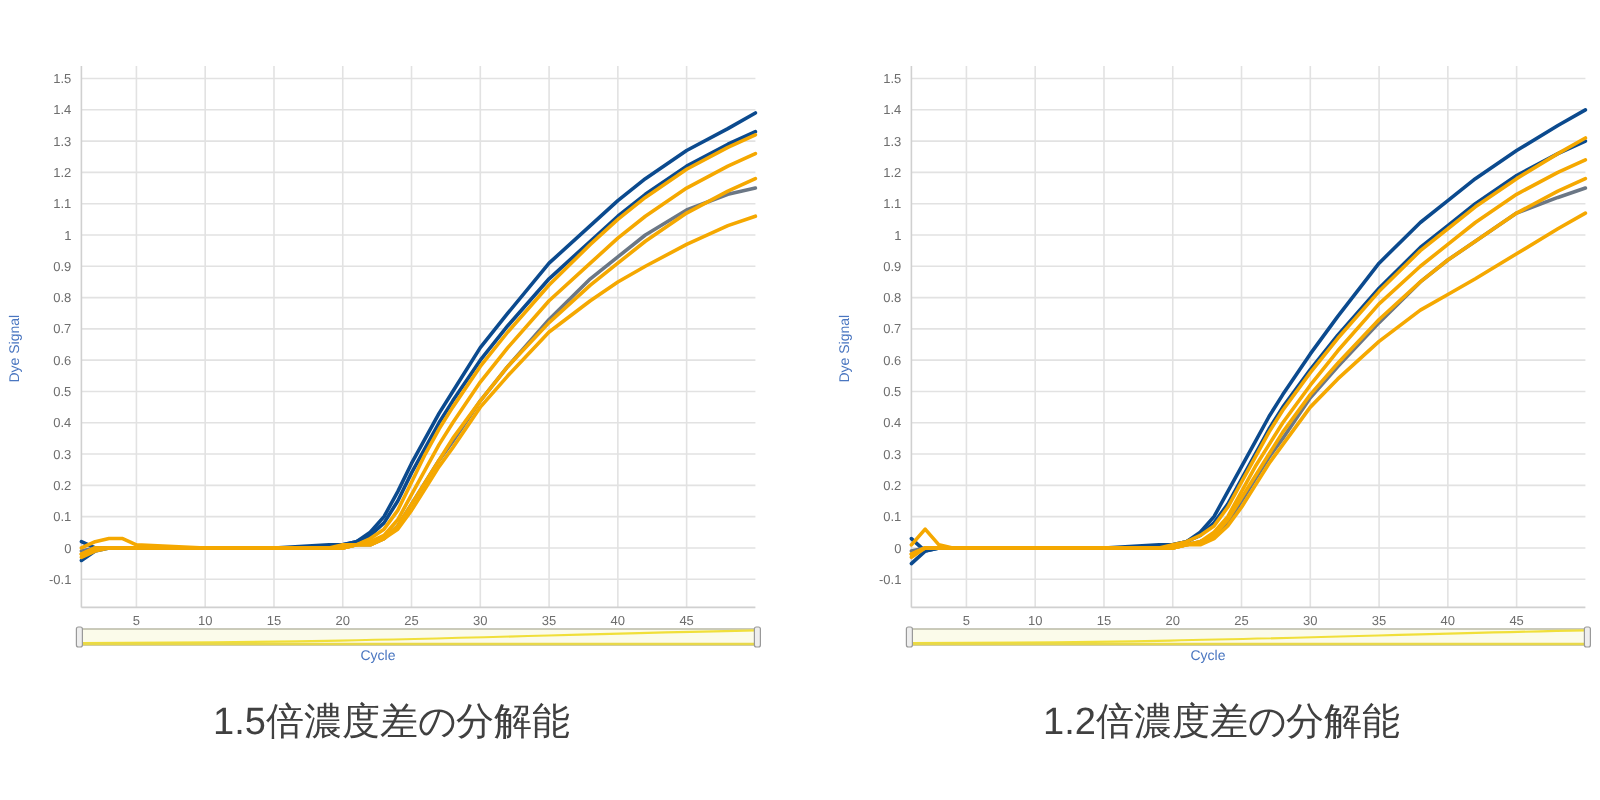 The height and width of the screenshot is (800, 1600). Describe the element at coordinates (391, 722) in the screenshot. I see `text: 1.5倍濃度差の分解能` at that location.